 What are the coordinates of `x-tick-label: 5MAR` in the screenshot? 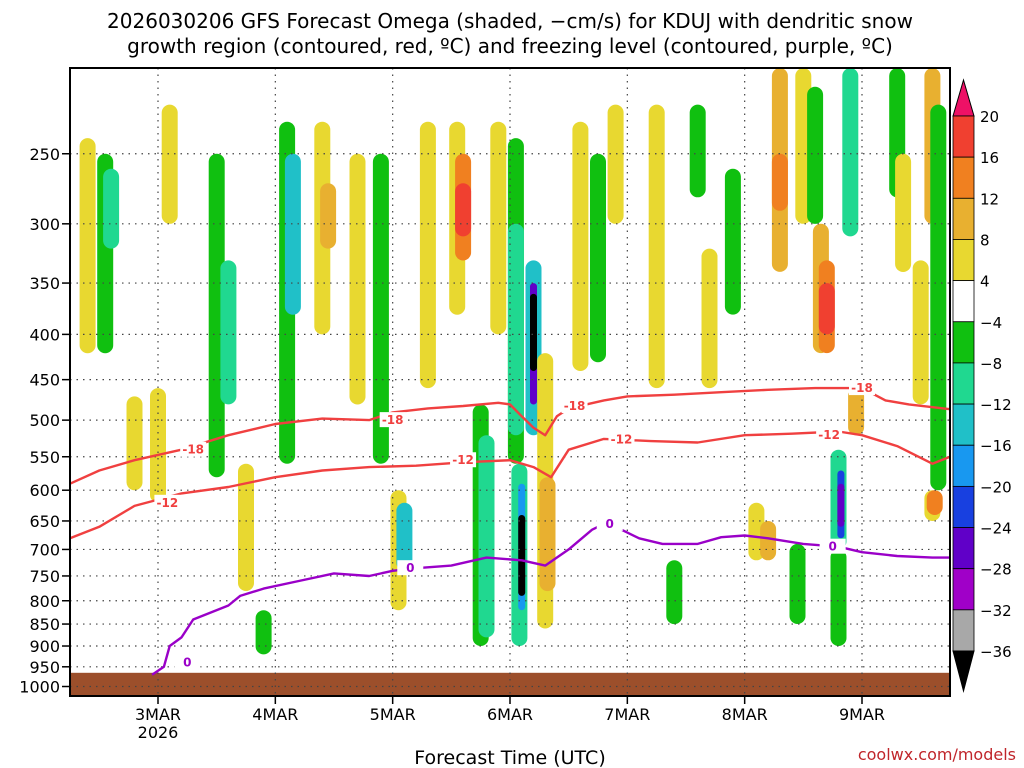 It's located at (393, 714).